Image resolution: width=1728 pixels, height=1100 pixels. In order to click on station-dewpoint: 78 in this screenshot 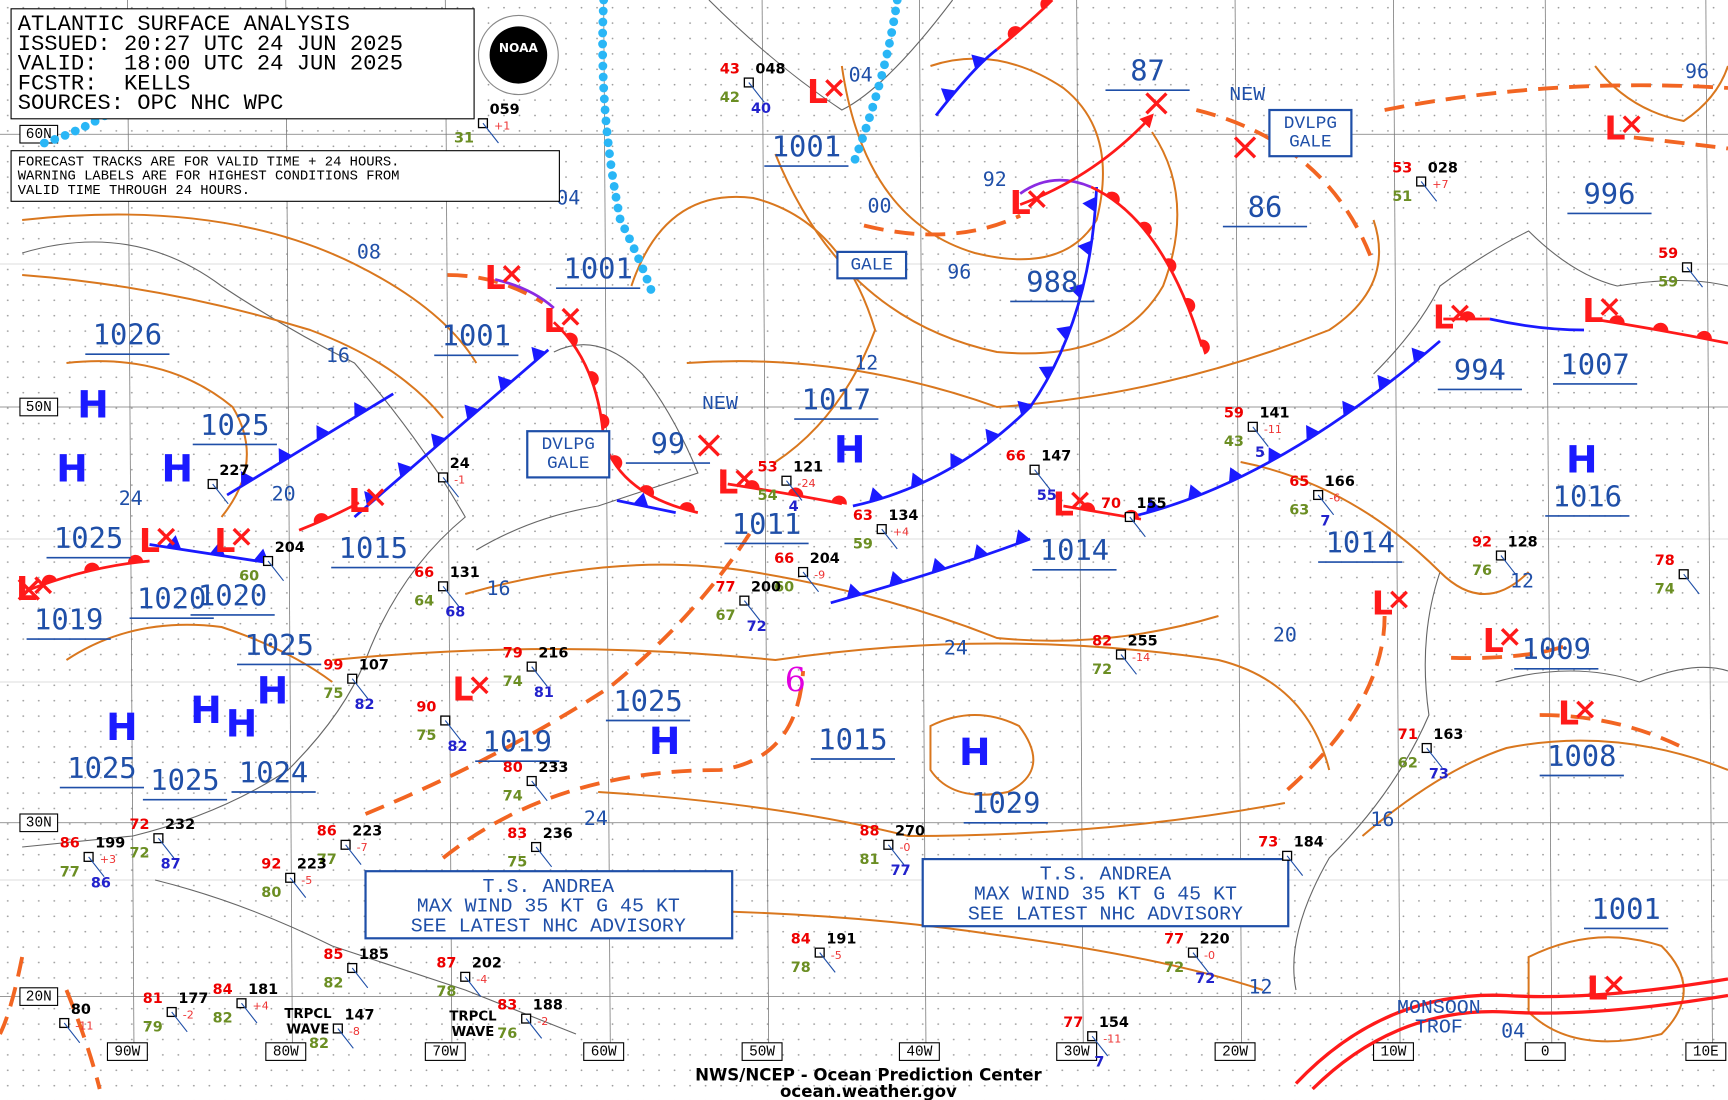, I will do `click(446, 992)`.